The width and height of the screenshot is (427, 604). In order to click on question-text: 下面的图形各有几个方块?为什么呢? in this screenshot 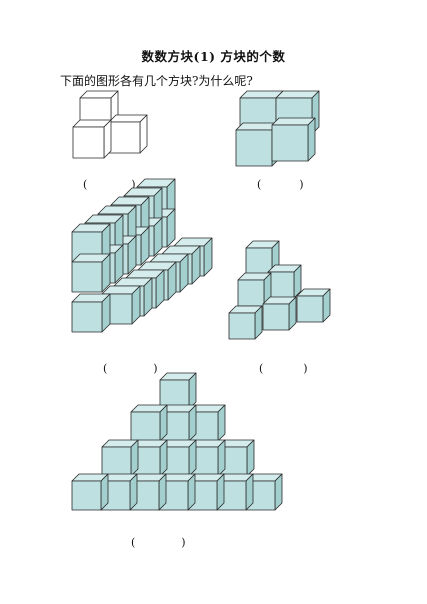, I will do `click(156, 81)`.